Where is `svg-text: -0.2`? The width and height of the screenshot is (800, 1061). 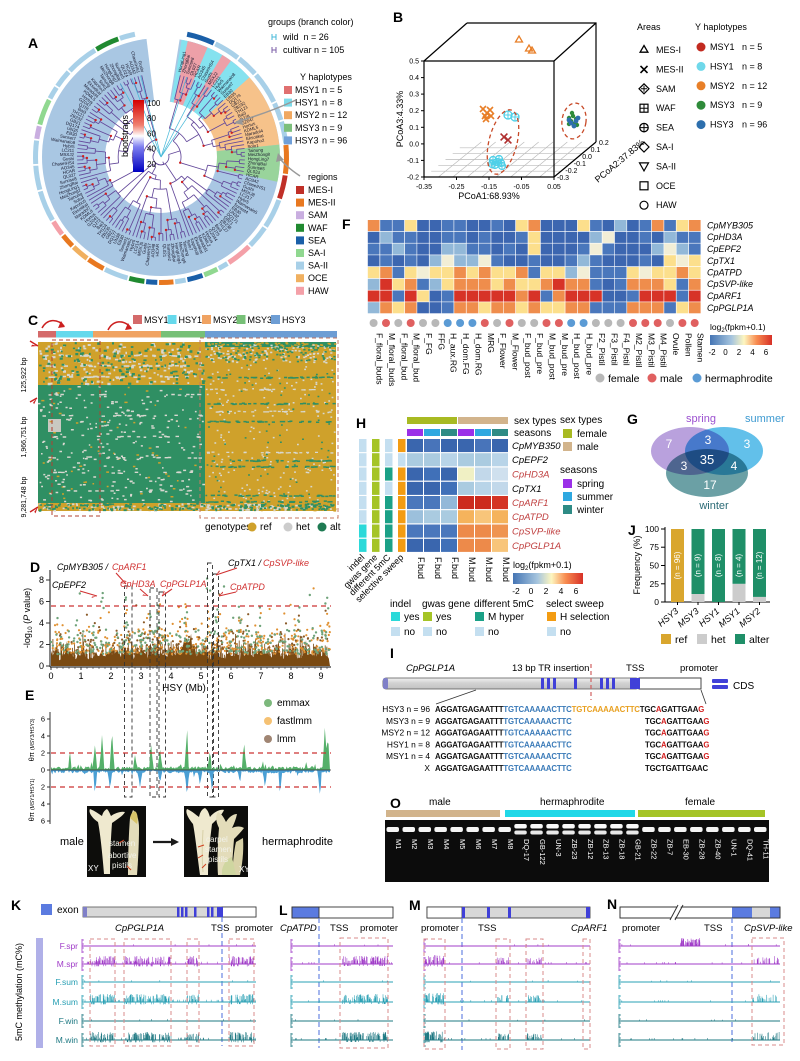
svg-text: -0.2 is located at coordinates (571, 171).